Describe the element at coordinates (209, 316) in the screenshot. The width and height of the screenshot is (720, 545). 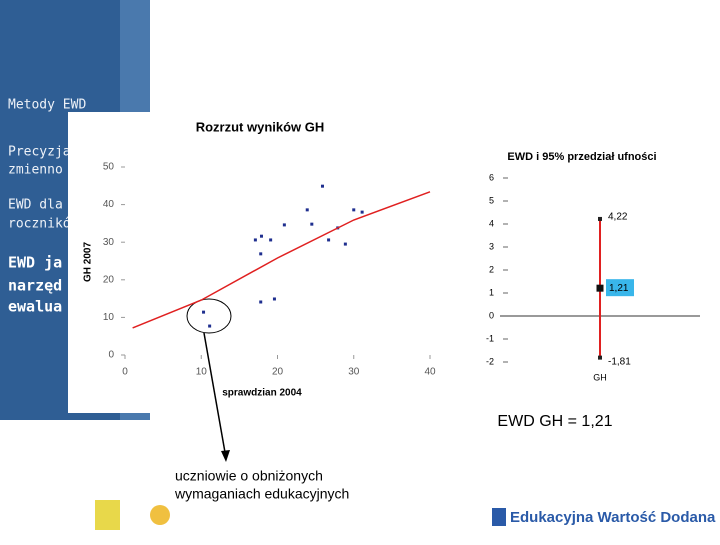
I see `highlight-circle` at that location.